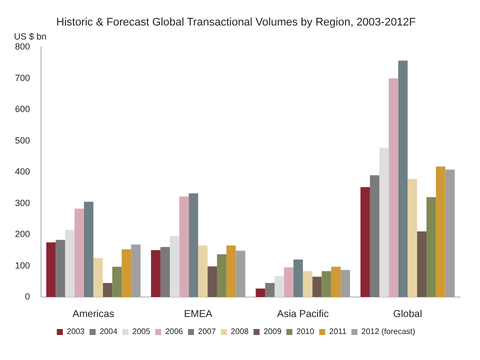 This screenshot has width=480, height=360. Describe the element at coordinates (338, 331) in the screenshot. I see `legend-label: 2011` at that location.